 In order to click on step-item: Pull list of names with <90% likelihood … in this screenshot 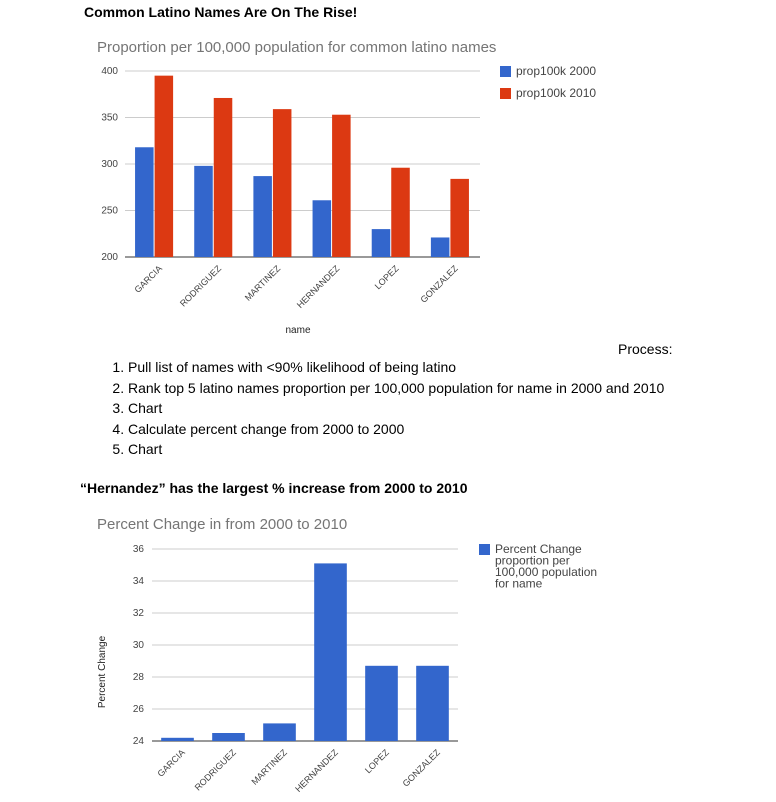, I will do `click(452, 367)`.